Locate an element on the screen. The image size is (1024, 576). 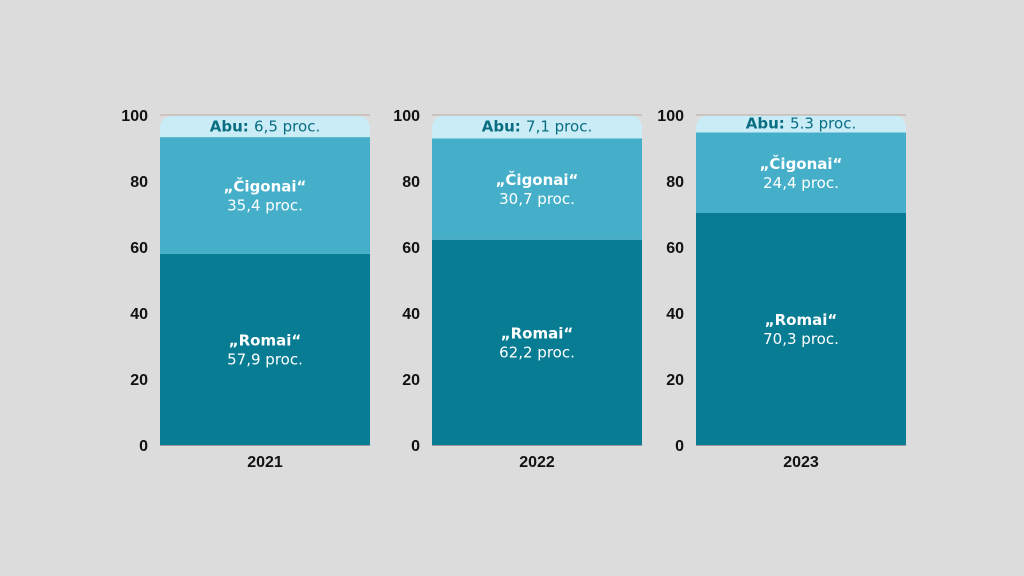
data-label-abu-2022: Abu: 7,1 proc. is located at coordinates (537, 127).